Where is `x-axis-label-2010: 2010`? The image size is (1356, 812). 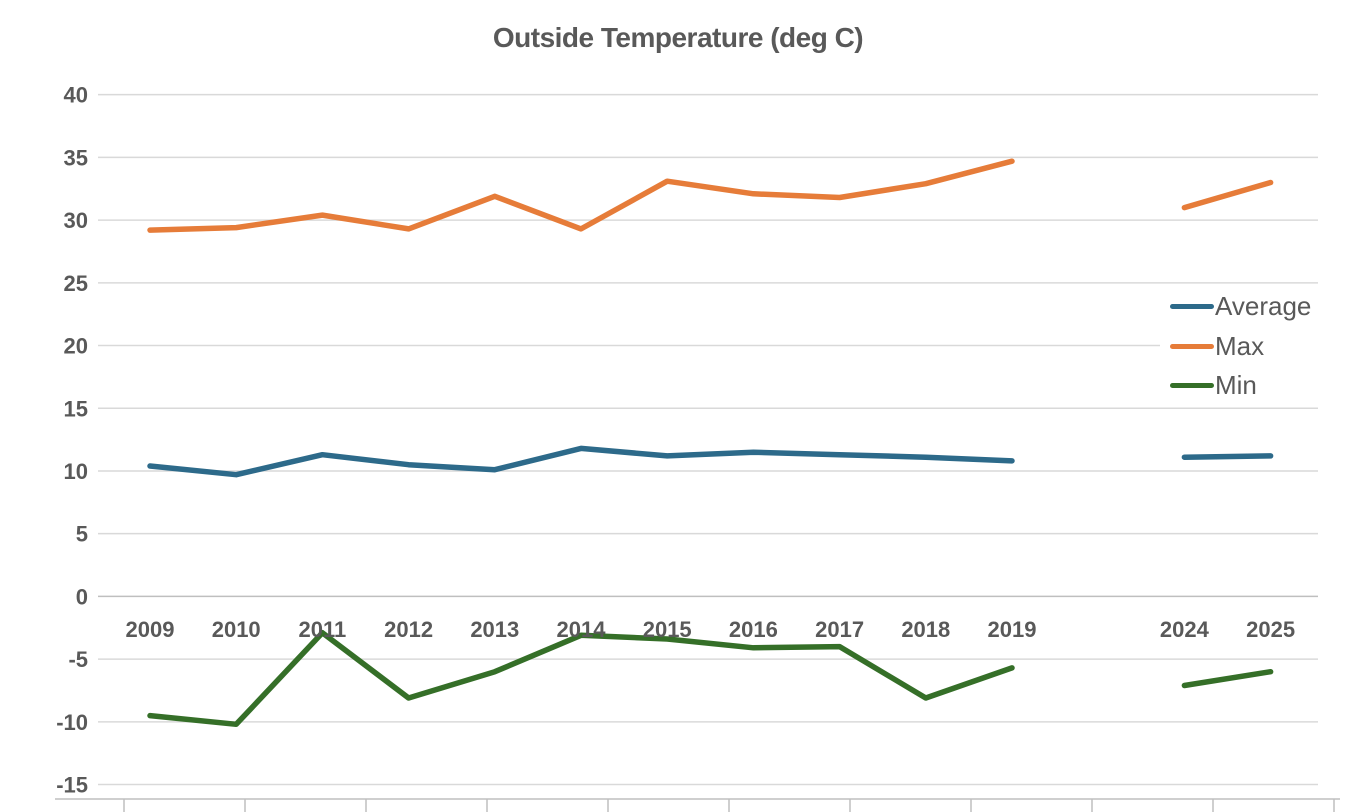 x-axis-label-2010: 2010 is located at coordinates (236, 629).